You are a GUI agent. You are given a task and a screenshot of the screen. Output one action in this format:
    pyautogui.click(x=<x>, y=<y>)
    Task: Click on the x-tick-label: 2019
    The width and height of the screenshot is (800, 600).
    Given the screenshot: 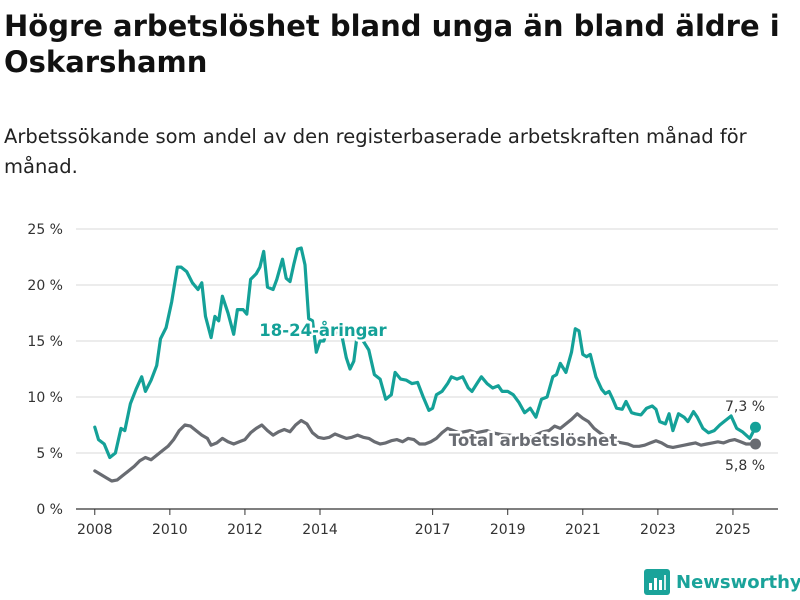 What is the action you would take?
    pyautogui.click(x=508, y=530)
    